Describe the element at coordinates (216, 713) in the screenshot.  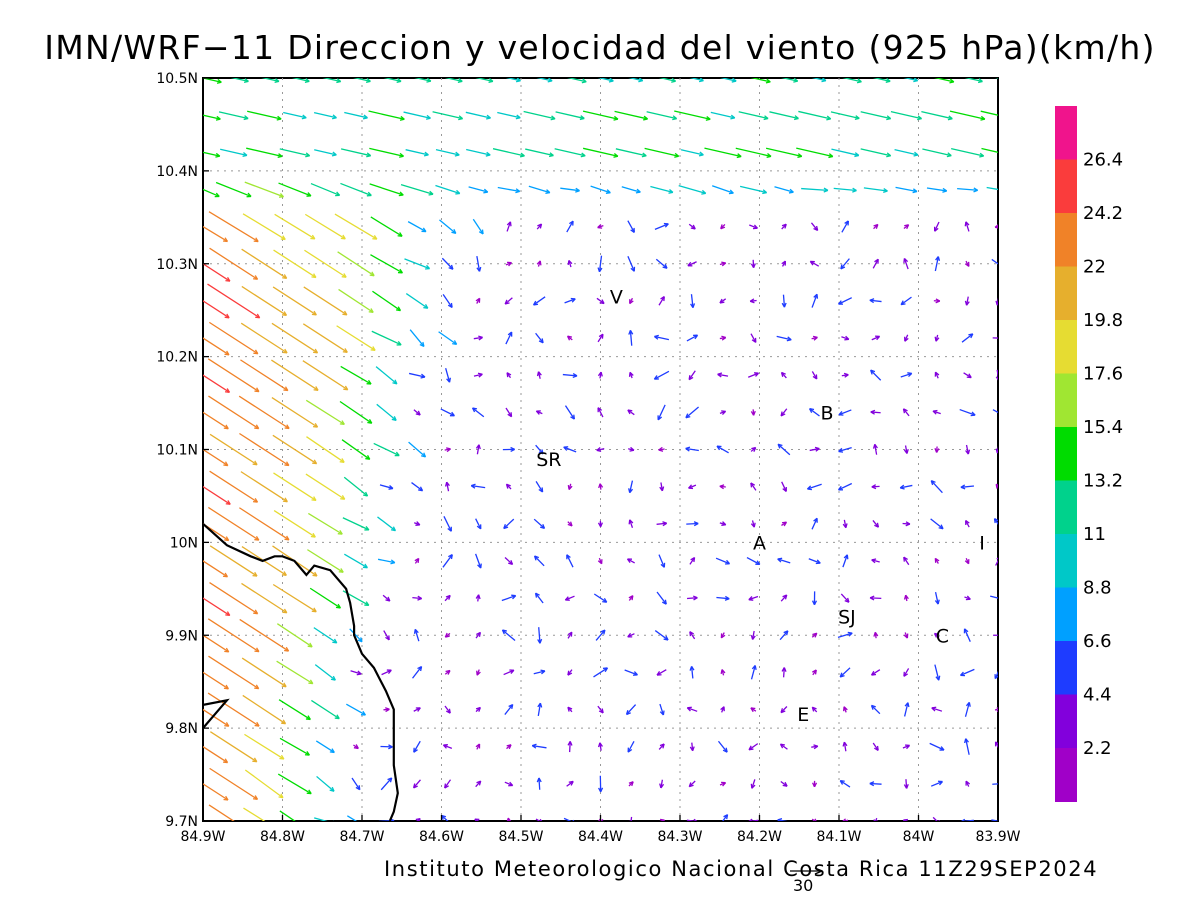
I see `coastline-segment` at that location.